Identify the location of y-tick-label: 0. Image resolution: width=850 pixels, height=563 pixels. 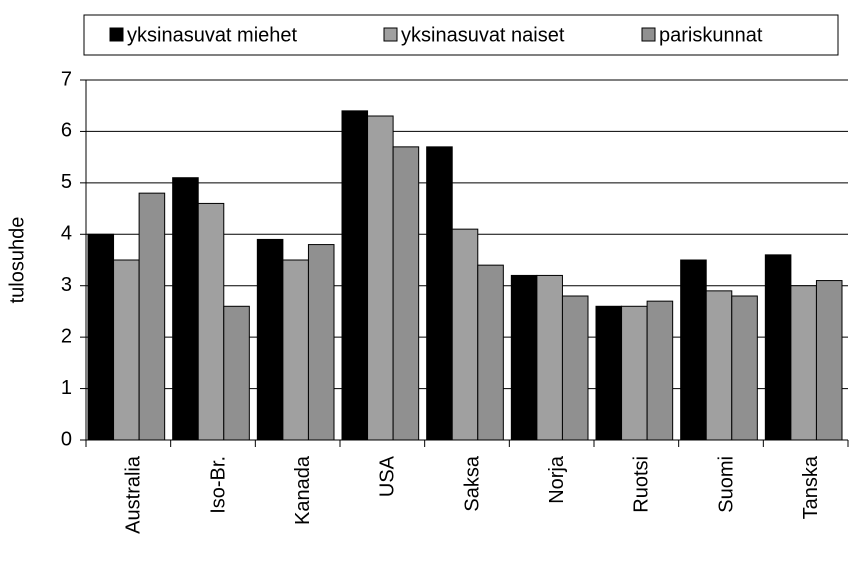
(66, 439).